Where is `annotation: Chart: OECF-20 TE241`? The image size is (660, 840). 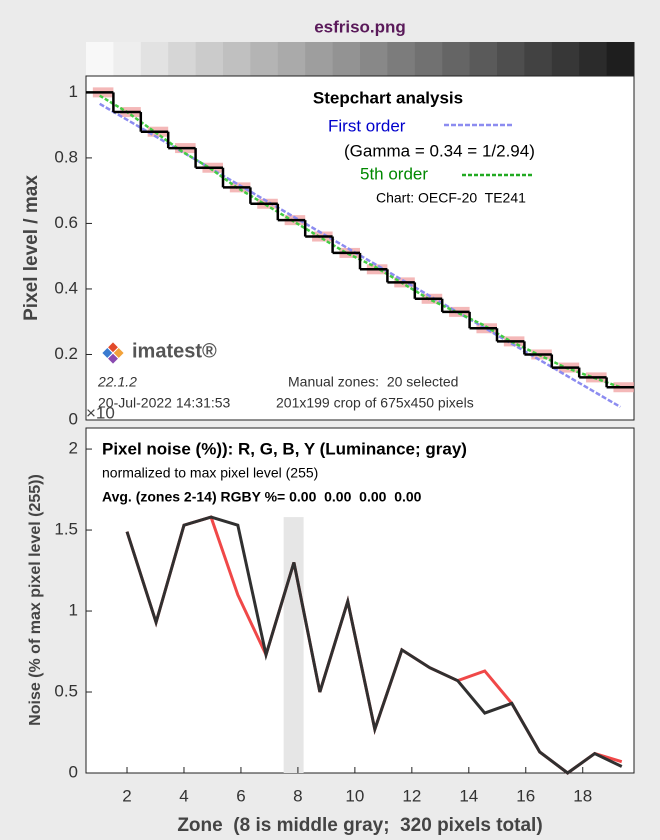
annotation: Chart: OECF-20 TE241 is located at coordinates (451, 198).